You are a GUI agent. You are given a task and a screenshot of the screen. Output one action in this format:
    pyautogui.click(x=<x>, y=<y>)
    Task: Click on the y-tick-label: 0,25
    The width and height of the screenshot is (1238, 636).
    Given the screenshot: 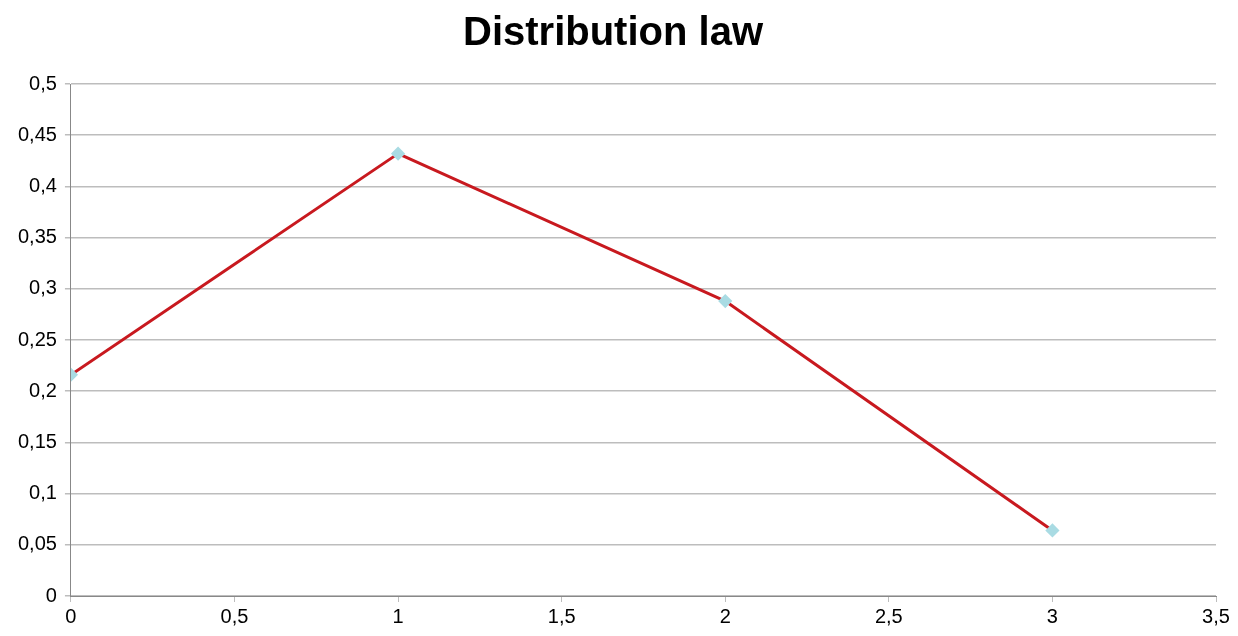 What is the action you would take?
    pyautogui.click(x=37, y=338)
    